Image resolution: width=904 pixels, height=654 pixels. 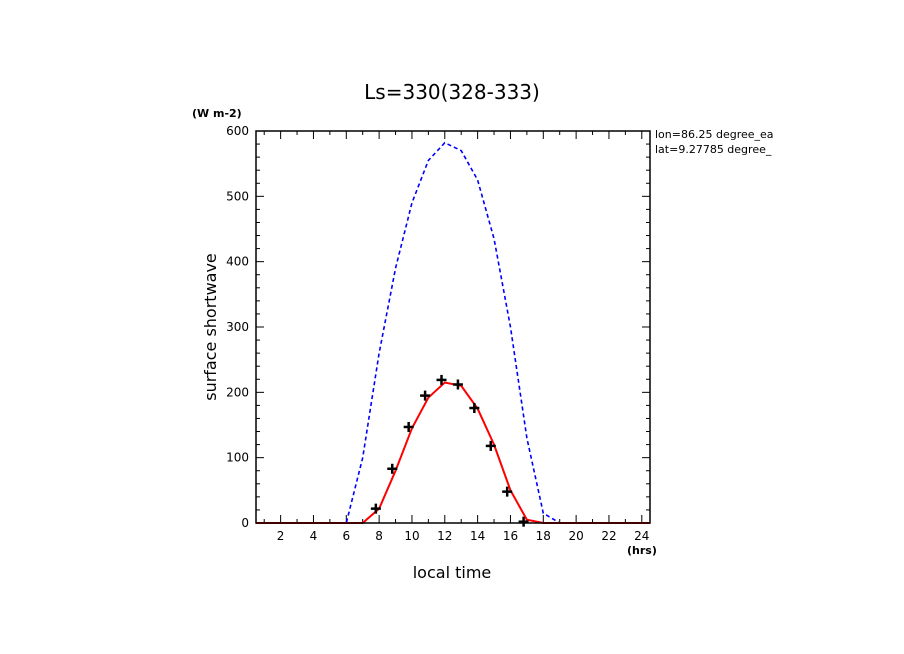 I want to click on x-tick-label: 18, so click(x=543, y=536).